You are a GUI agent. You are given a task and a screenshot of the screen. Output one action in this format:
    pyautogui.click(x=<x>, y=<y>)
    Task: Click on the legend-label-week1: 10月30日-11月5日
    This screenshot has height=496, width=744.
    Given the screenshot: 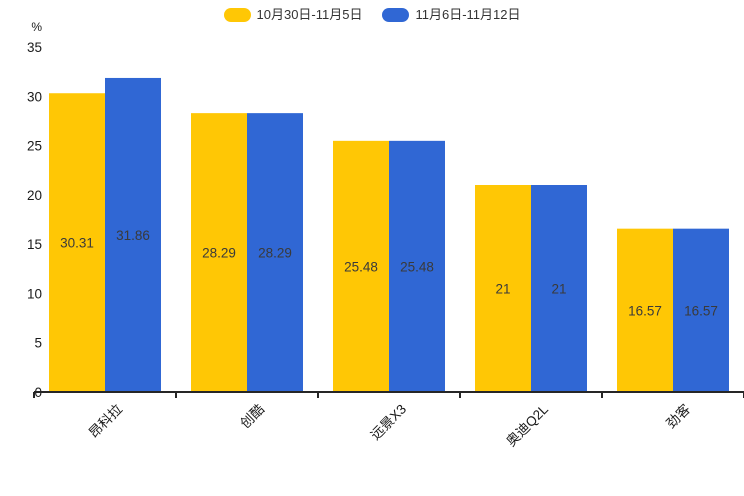 What is the action you would take?
    pyautogui.click(x=309, y=14)
    